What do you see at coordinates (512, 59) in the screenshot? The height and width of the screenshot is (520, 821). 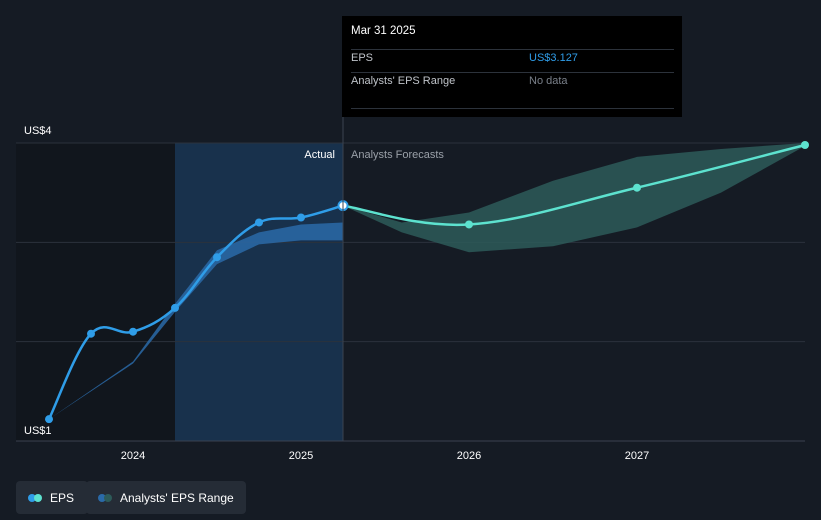 I see `tooltip-row-eps: EPS US$3.127` at bounding box center [512, 59].